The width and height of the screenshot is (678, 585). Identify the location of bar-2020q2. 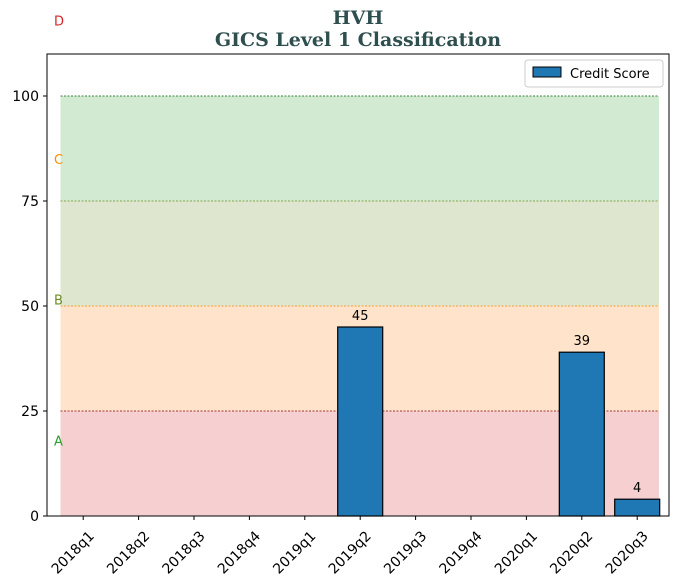
(581, 434).